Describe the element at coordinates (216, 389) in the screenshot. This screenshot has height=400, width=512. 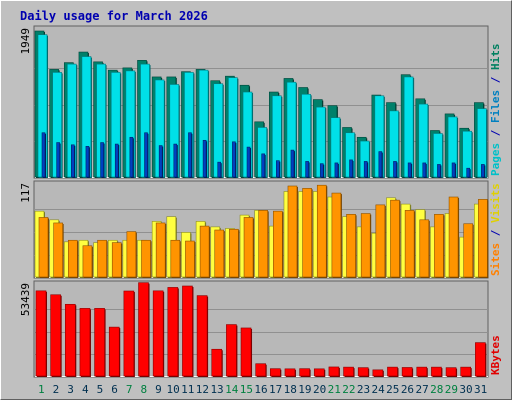
I see `x-tick-label-day-13: 13` at that location.